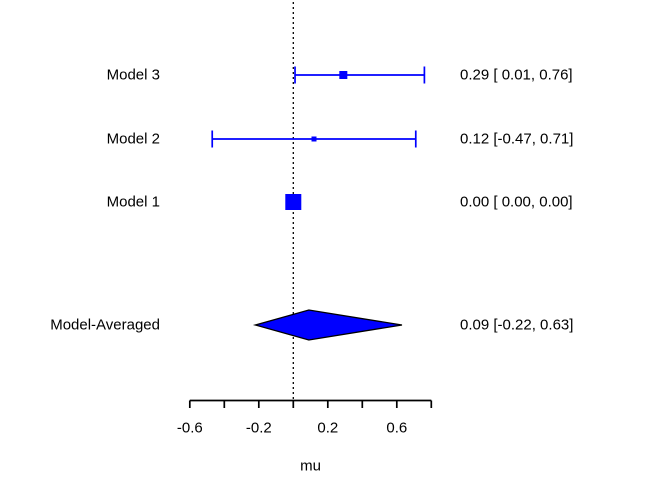  I want to click on x-tick-label: -0.2, so click(258, 428).